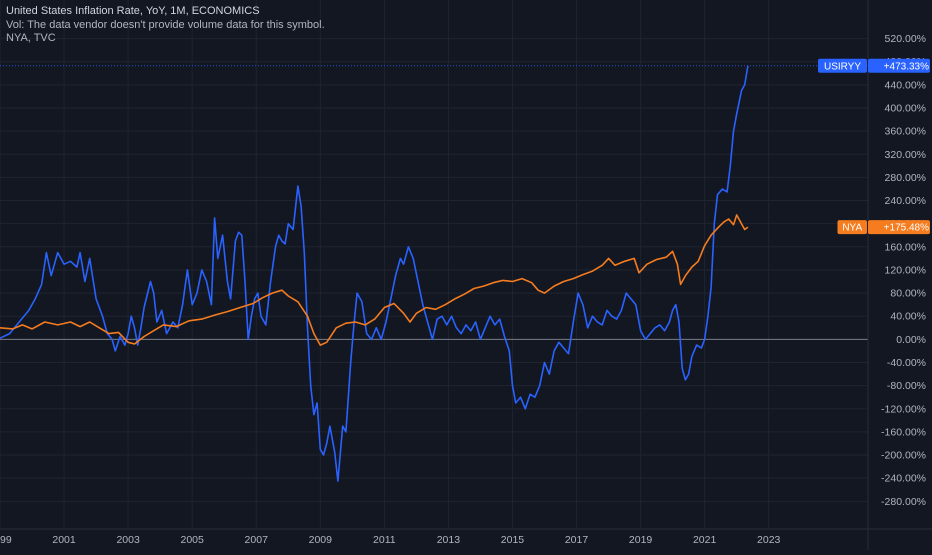 Image resolution: width=932 pixels, height=555 pixels. Describe the element at coordinates (906, 363) in the screenshot. I see `y-tick-label: -40.00%` at that location.